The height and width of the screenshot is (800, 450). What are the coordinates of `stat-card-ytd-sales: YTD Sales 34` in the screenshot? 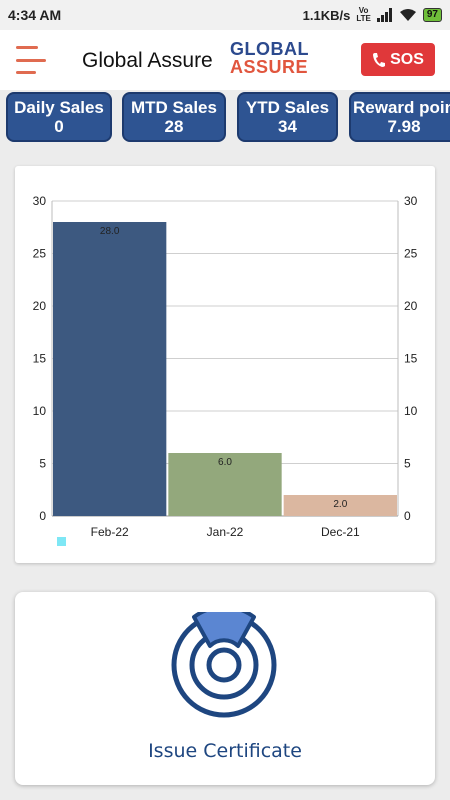 It's located at (287, 117).